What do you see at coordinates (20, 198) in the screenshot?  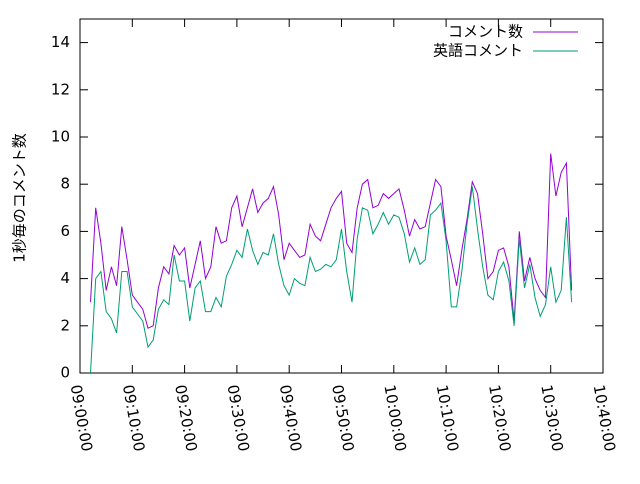 I see `y-axis-label: 1秒毎のコメント数` at bounding box center [20, 198].